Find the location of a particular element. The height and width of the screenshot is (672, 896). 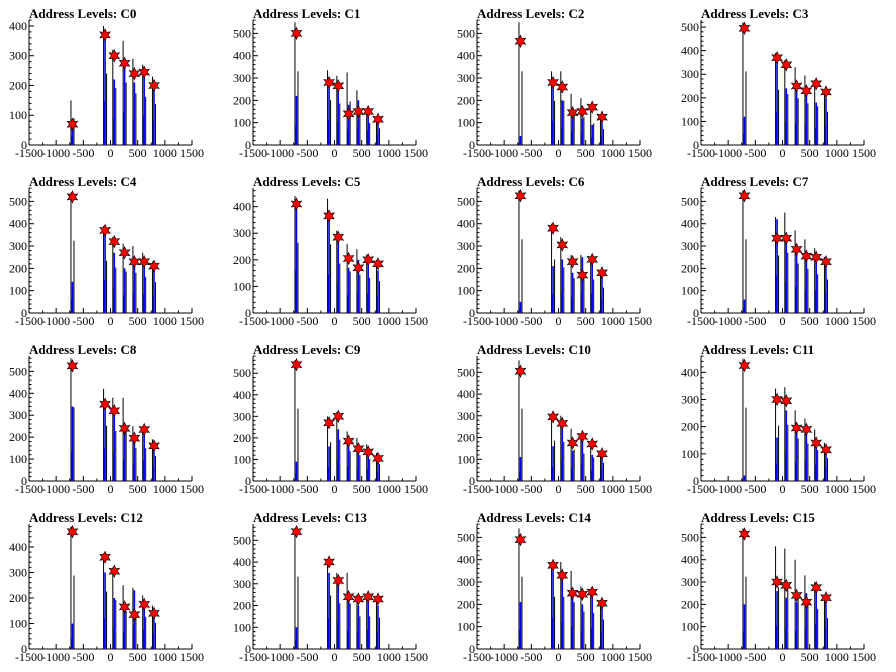

panel-title: Address Levels: C9 is located at coordinates (307, 349).